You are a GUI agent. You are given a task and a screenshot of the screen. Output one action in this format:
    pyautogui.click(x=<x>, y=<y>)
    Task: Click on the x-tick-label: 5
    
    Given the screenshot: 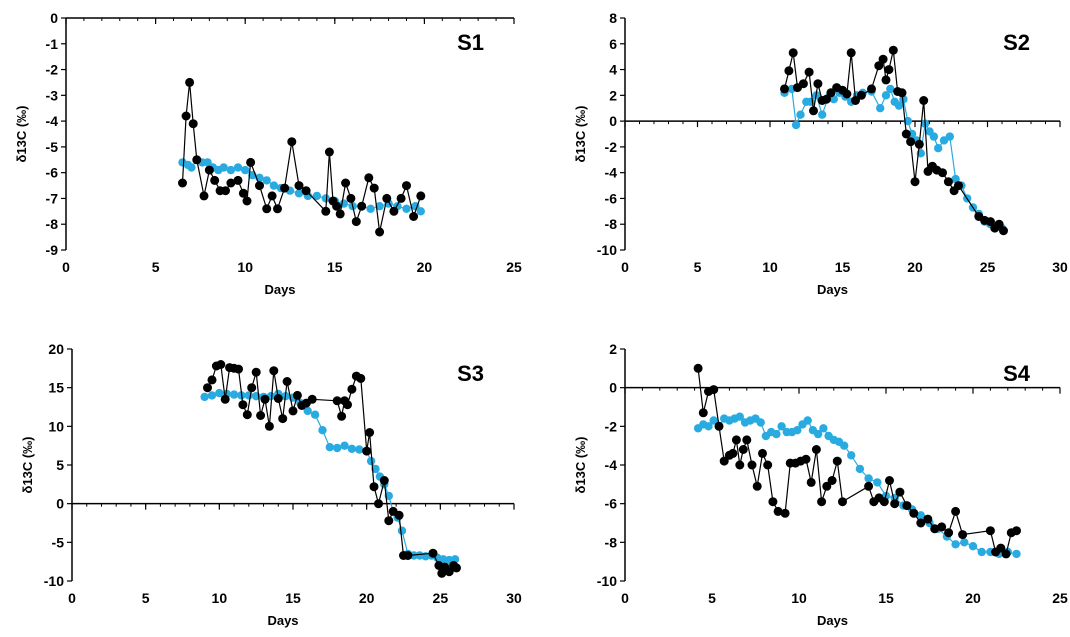 What is the action you would take?
    pyautogui.click(x=146, y=598)
    